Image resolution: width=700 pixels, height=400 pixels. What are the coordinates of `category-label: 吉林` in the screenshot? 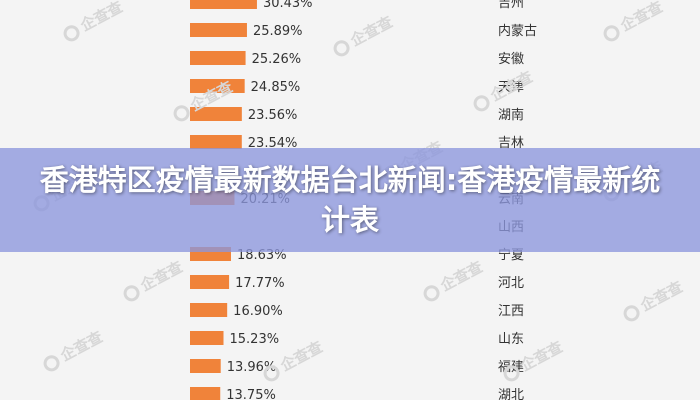 It's located at (511, 143).